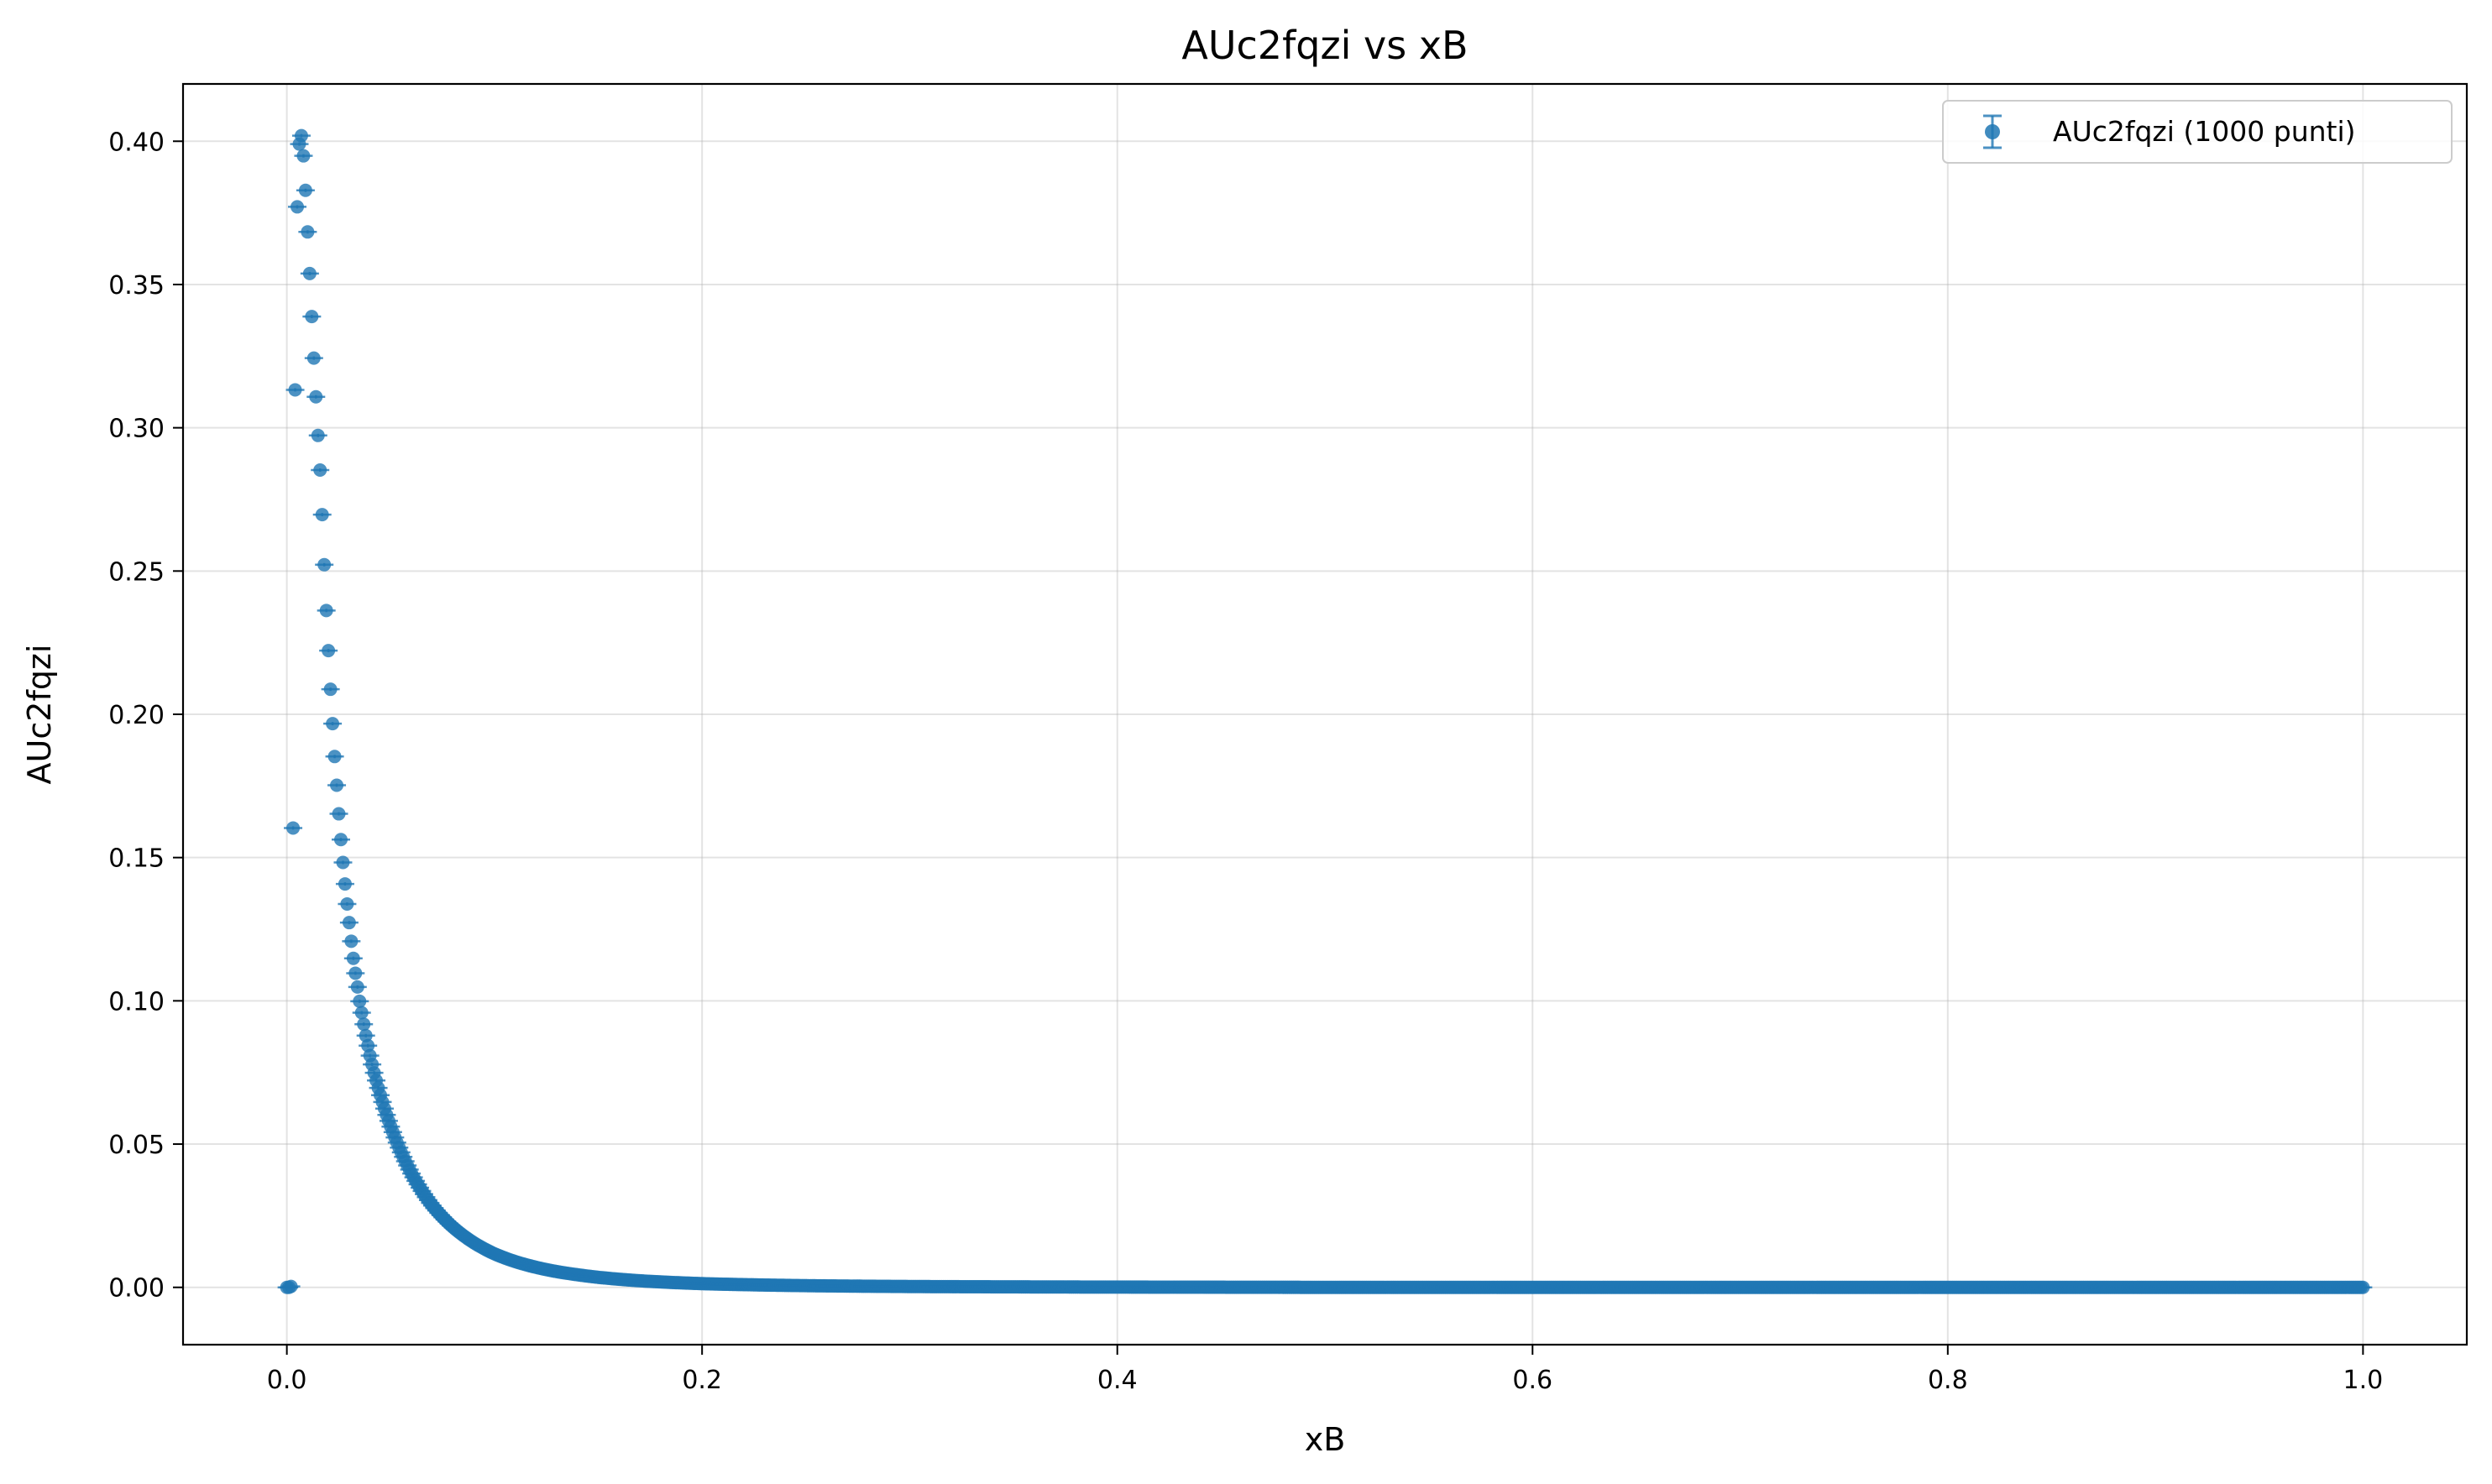 Image resolution: width=2492 pixels, height=1484 pixels. What do you see at coordinates (136, 715) in the screenshot?
I see `y-tick-label: 0.20` at bounding box center [136, 715].